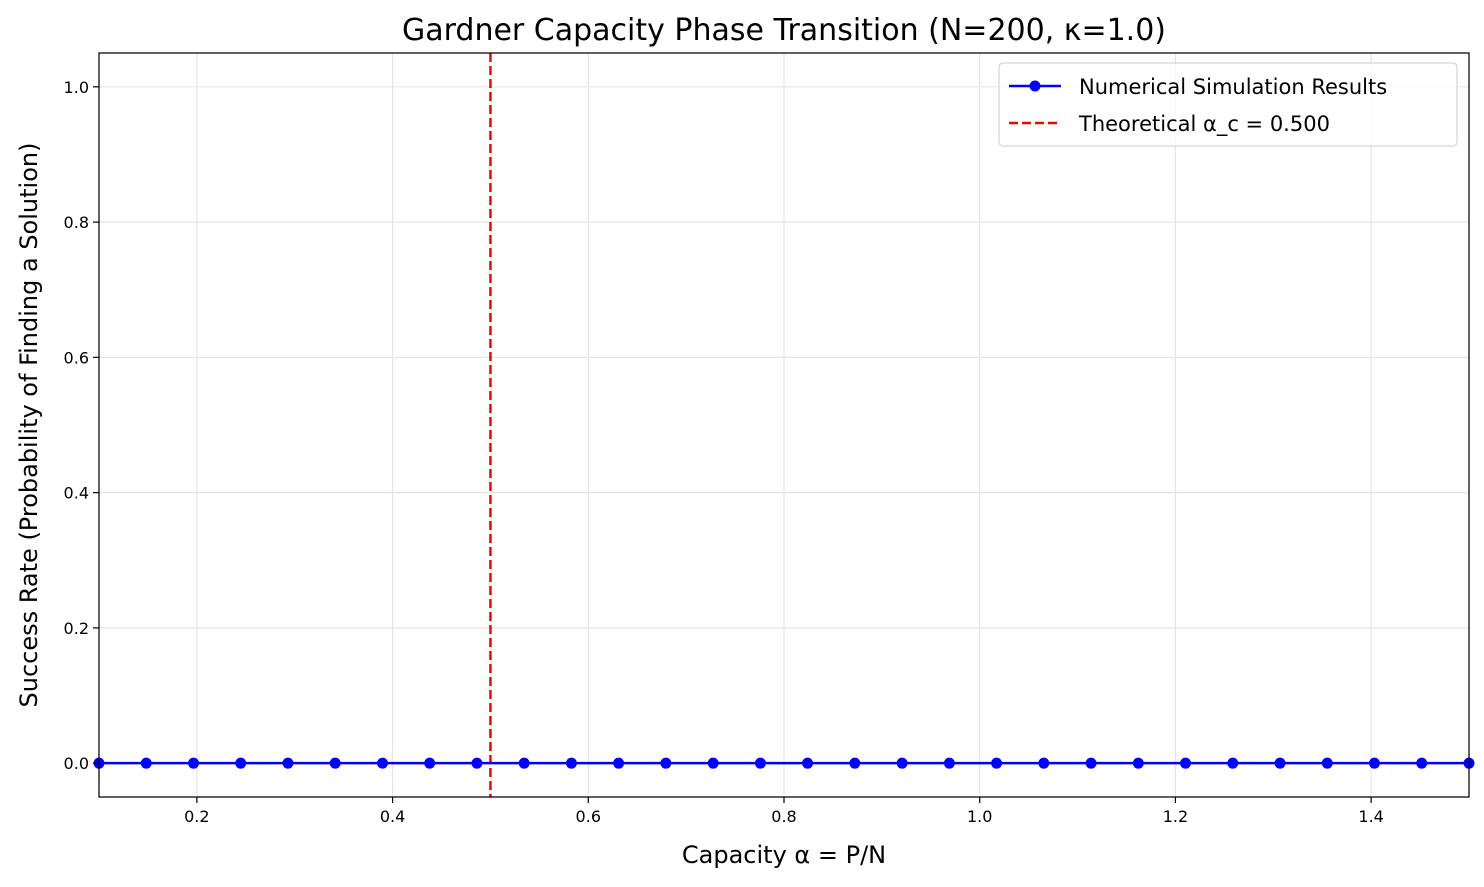  What do you see at coordinates (784, 855) in the screenshot?
I see `x-axis-label: Capacity α = P/N` at bounding box center [784, 855].